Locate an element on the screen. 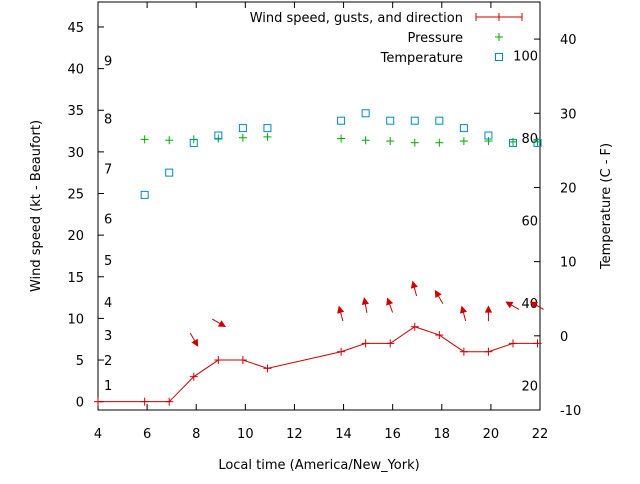 The image size is (640, 484). x-axis-label: Local time (America/New_York) is located at coordinates (318, 465).